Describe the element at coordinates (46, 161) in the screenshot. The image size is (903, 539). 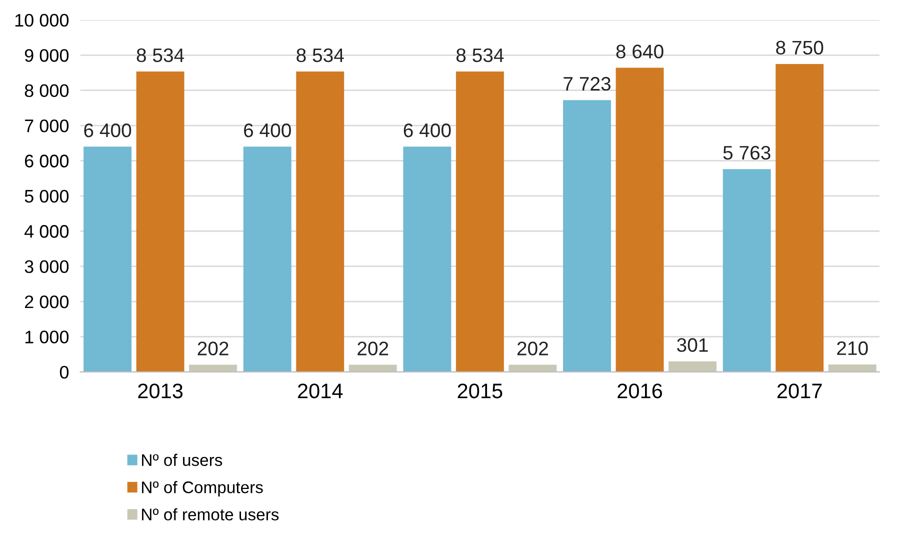
I see `y-tick-label: 6 000` at that location.